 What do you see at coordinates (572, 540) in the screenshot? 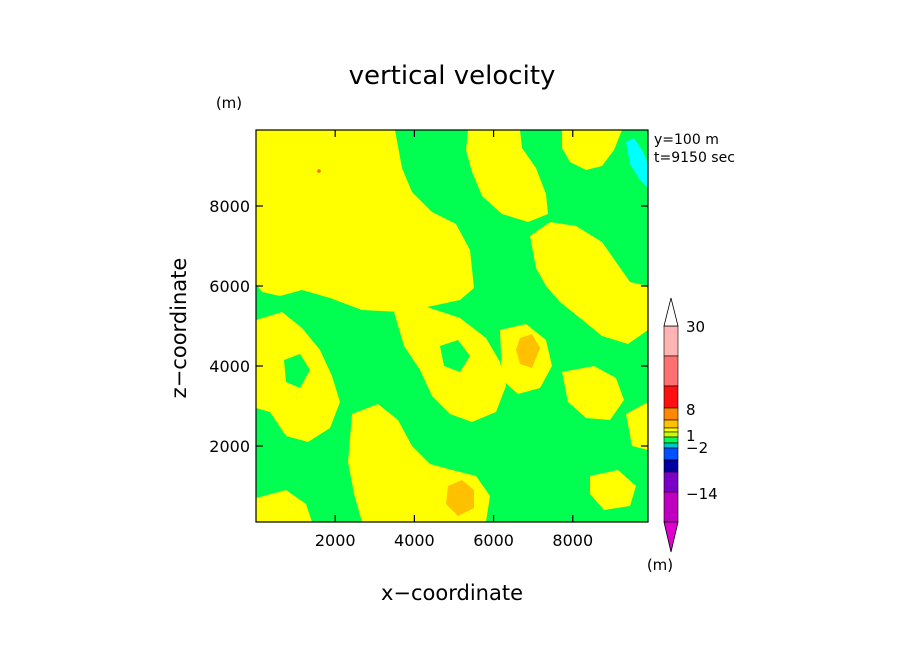
I see `x-tick-label: 8000` at bounding box center [572, 540].